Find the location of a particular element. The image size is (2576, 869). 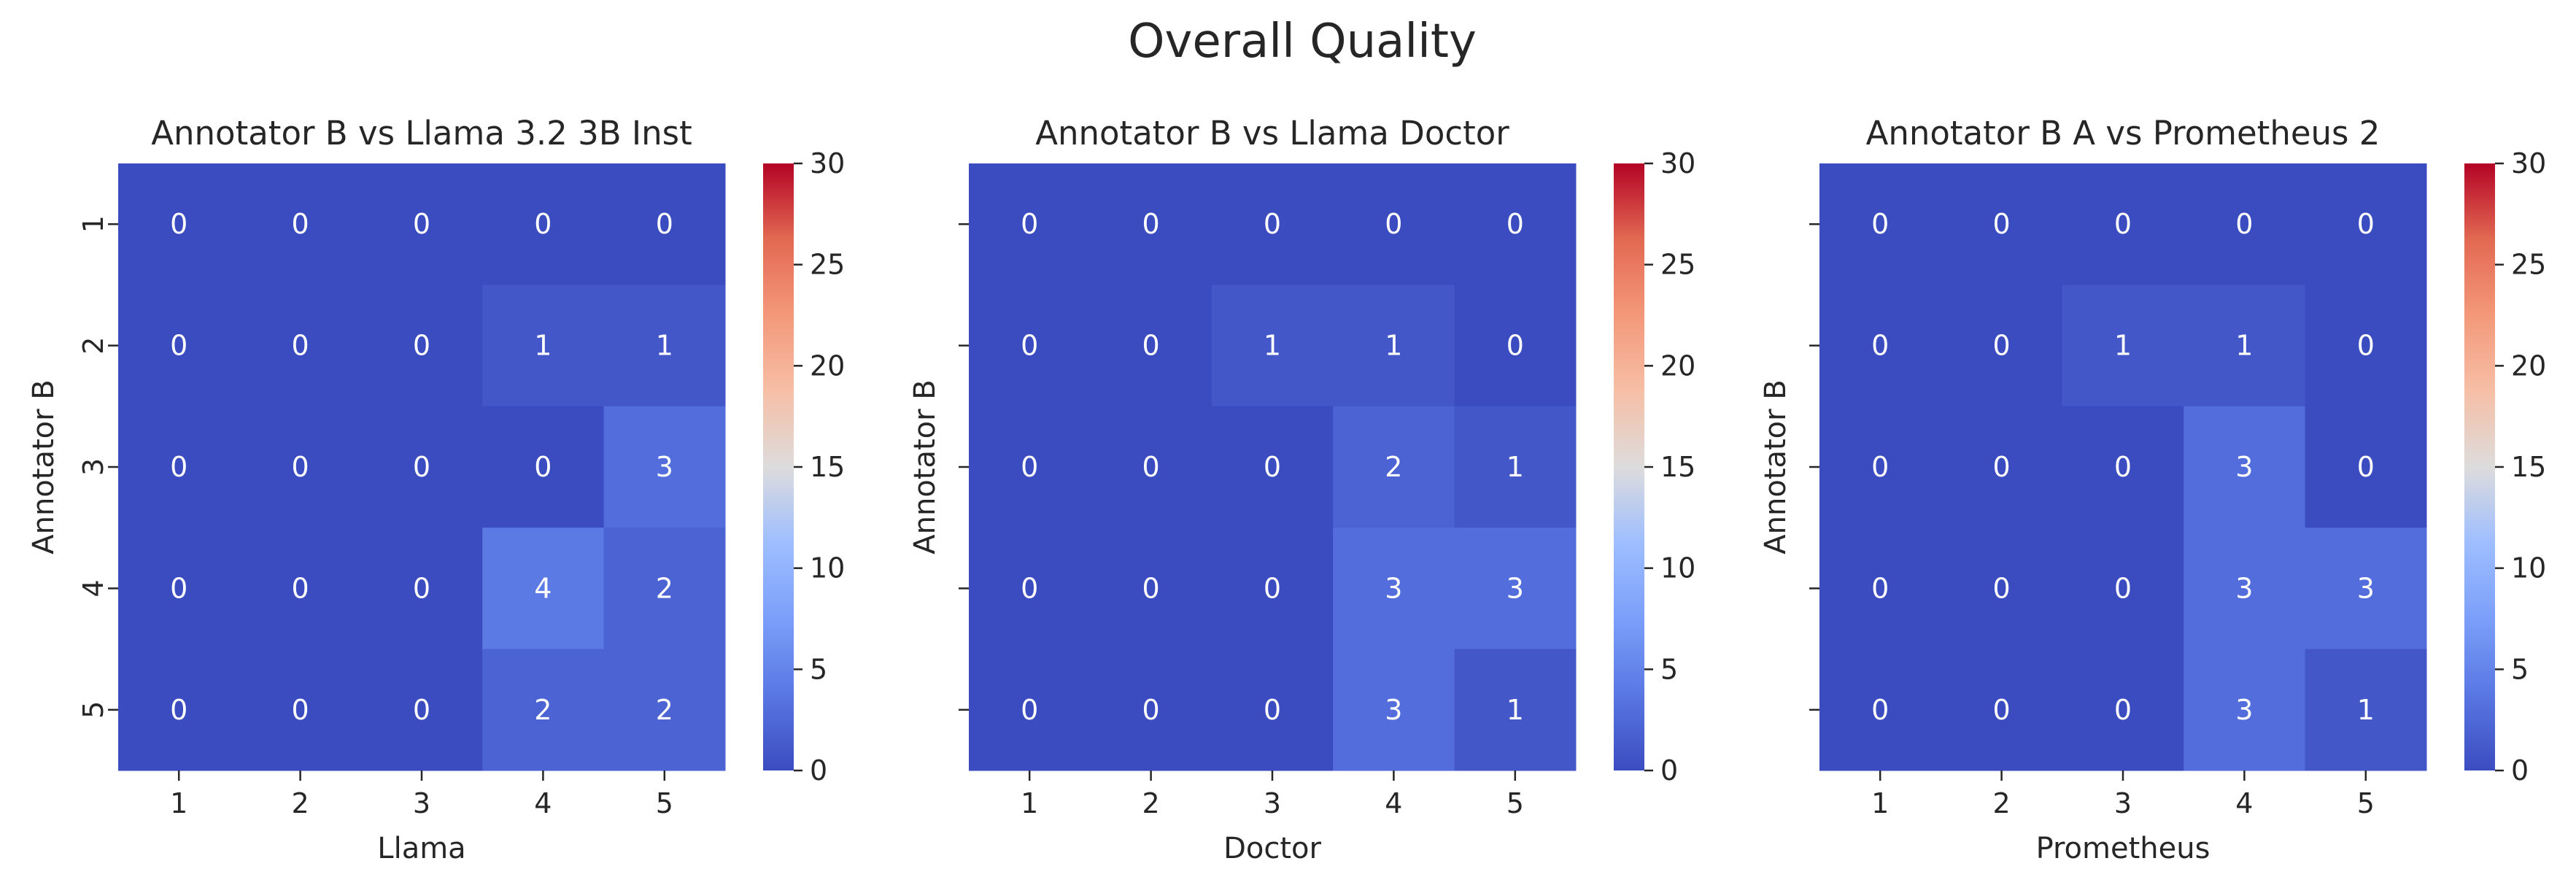

y-tick-label: 3 is located at coordinates (93, 467).